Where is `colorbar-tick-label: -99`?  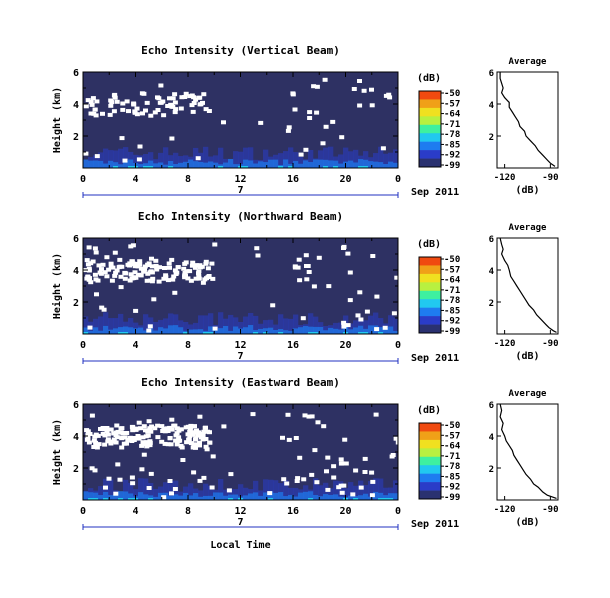
colorbar-tick-label: -99 is located at coordinates (452, 332).